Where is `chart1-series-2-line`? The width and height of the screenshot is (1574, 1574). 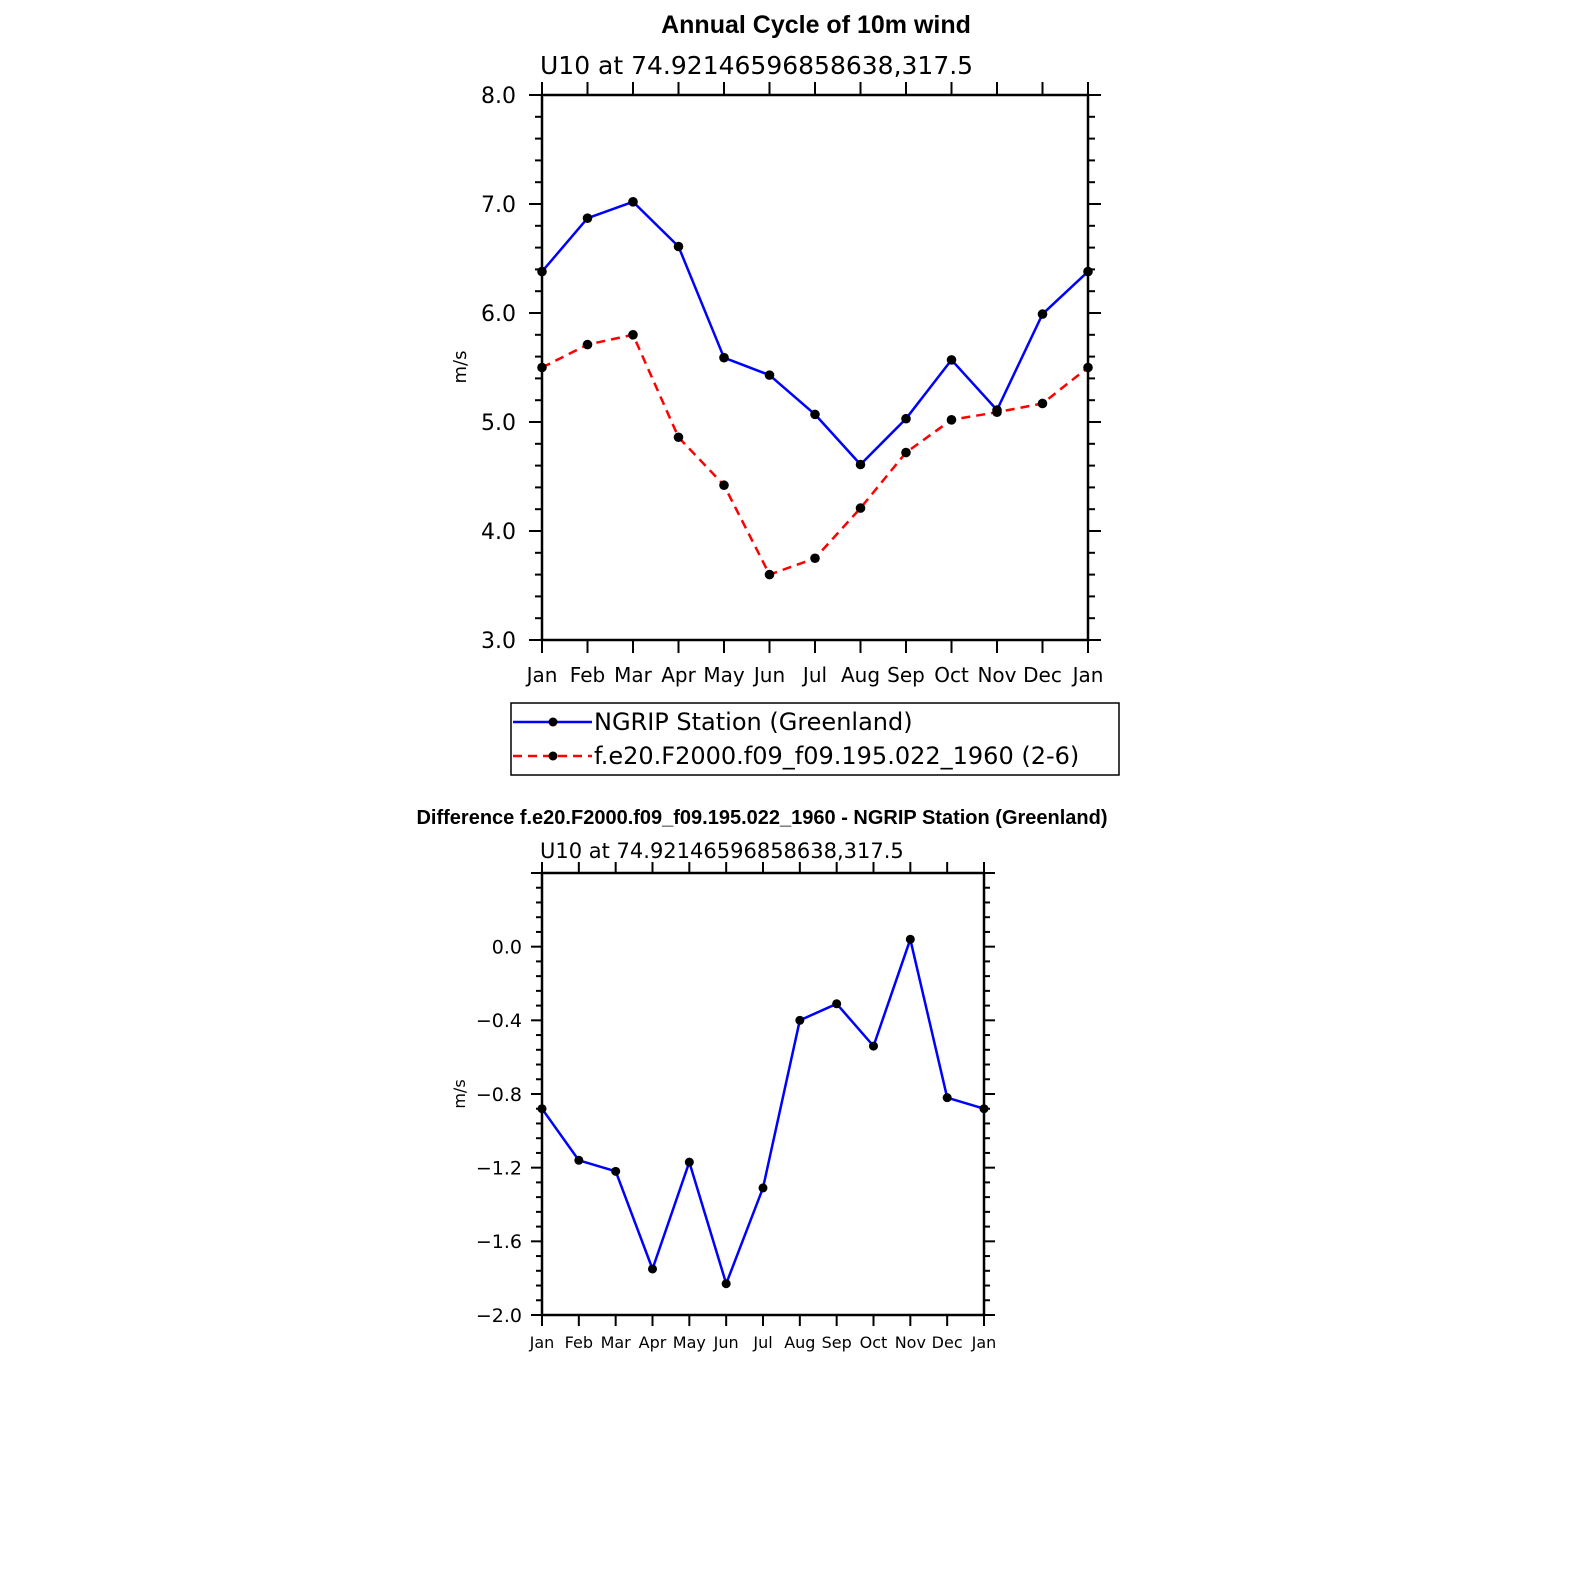 chart1-series-2-line is located at coordinates (815, 454).